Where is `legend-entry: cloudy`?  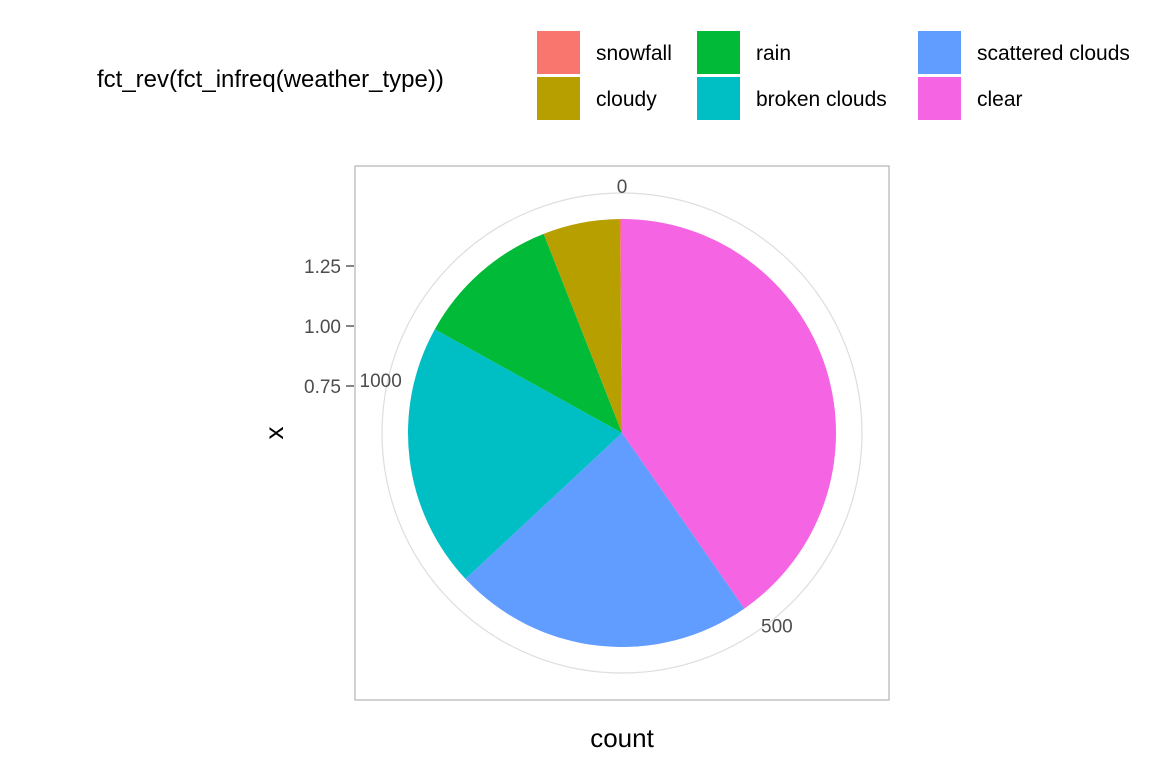 legend-entry: cloudy is located at coordinates (597, 98).